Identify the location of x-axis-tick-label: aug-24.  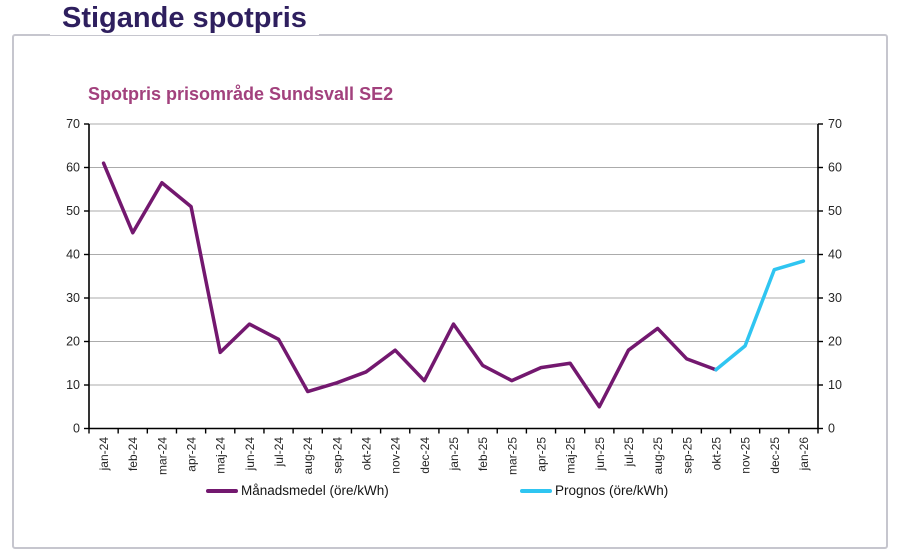
(308, 456).